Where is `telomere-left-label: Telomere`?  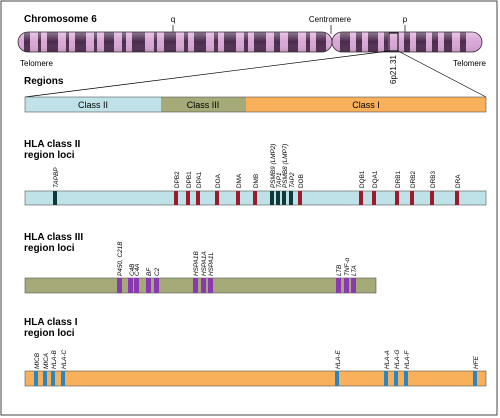
telomere-left-label: Telomere is located at coordinates (36, 63).